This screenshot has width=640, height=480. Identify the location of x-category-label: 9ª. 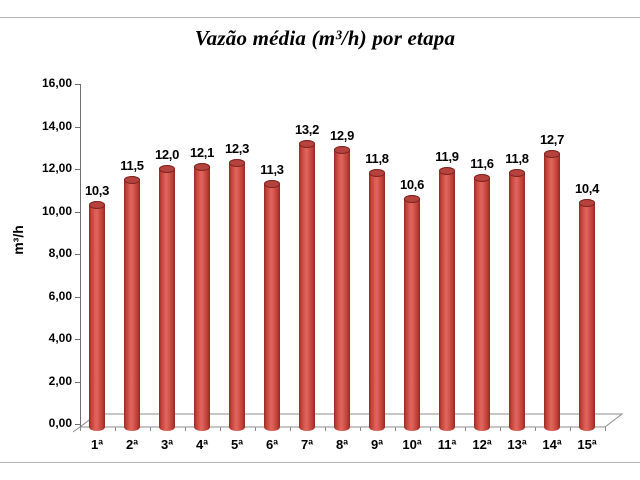
(377, 444).